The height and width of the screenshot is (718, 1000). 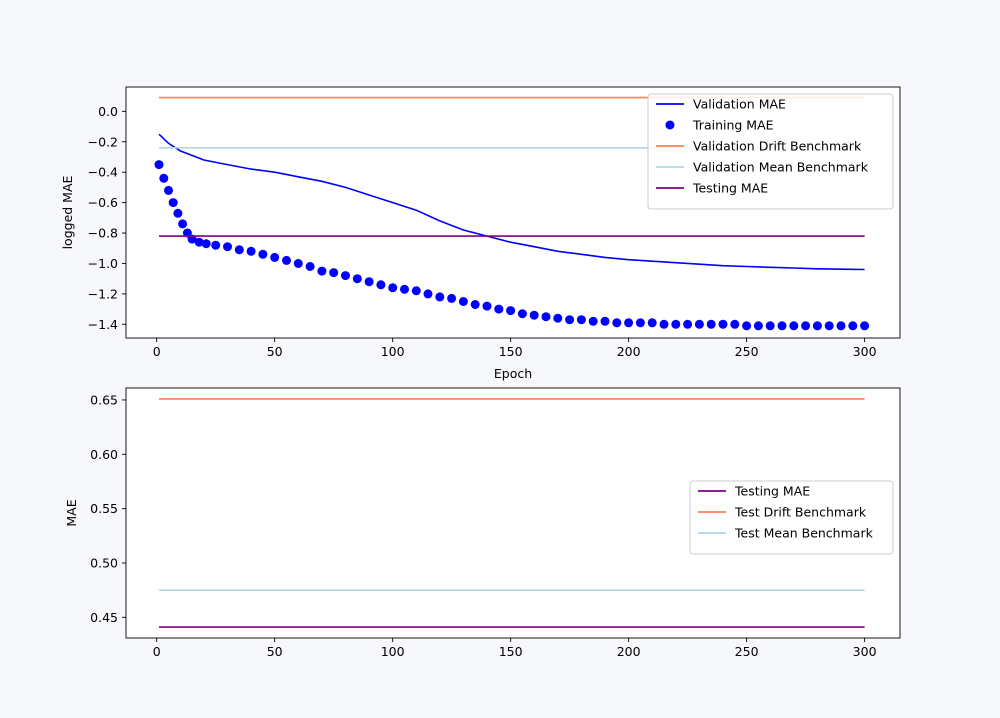 What do you see at coordinates (804, 533) in the screenshot?
I see `legend-label: Test Mean Benchmark` at bounding box center [804, 533].